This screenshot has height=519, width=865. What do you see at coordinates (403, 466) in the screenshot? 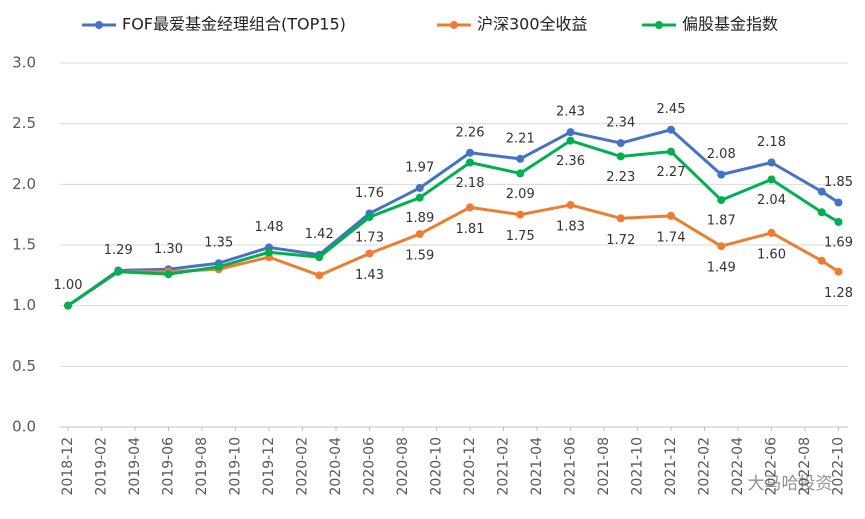
I see `x-tick-label: 2020-08` at bounding box center [403, 466].